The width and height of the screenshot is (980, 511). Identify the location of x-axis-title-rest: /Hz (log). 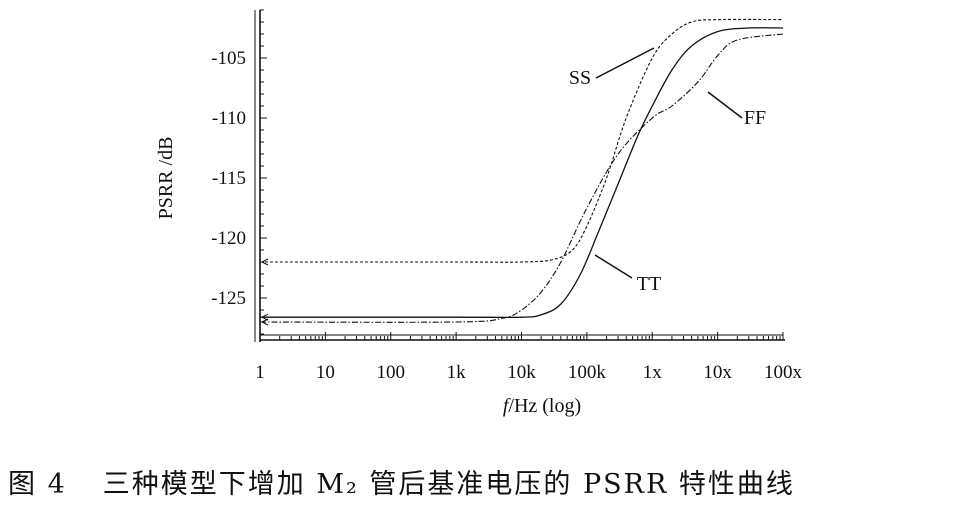
(544, 406).